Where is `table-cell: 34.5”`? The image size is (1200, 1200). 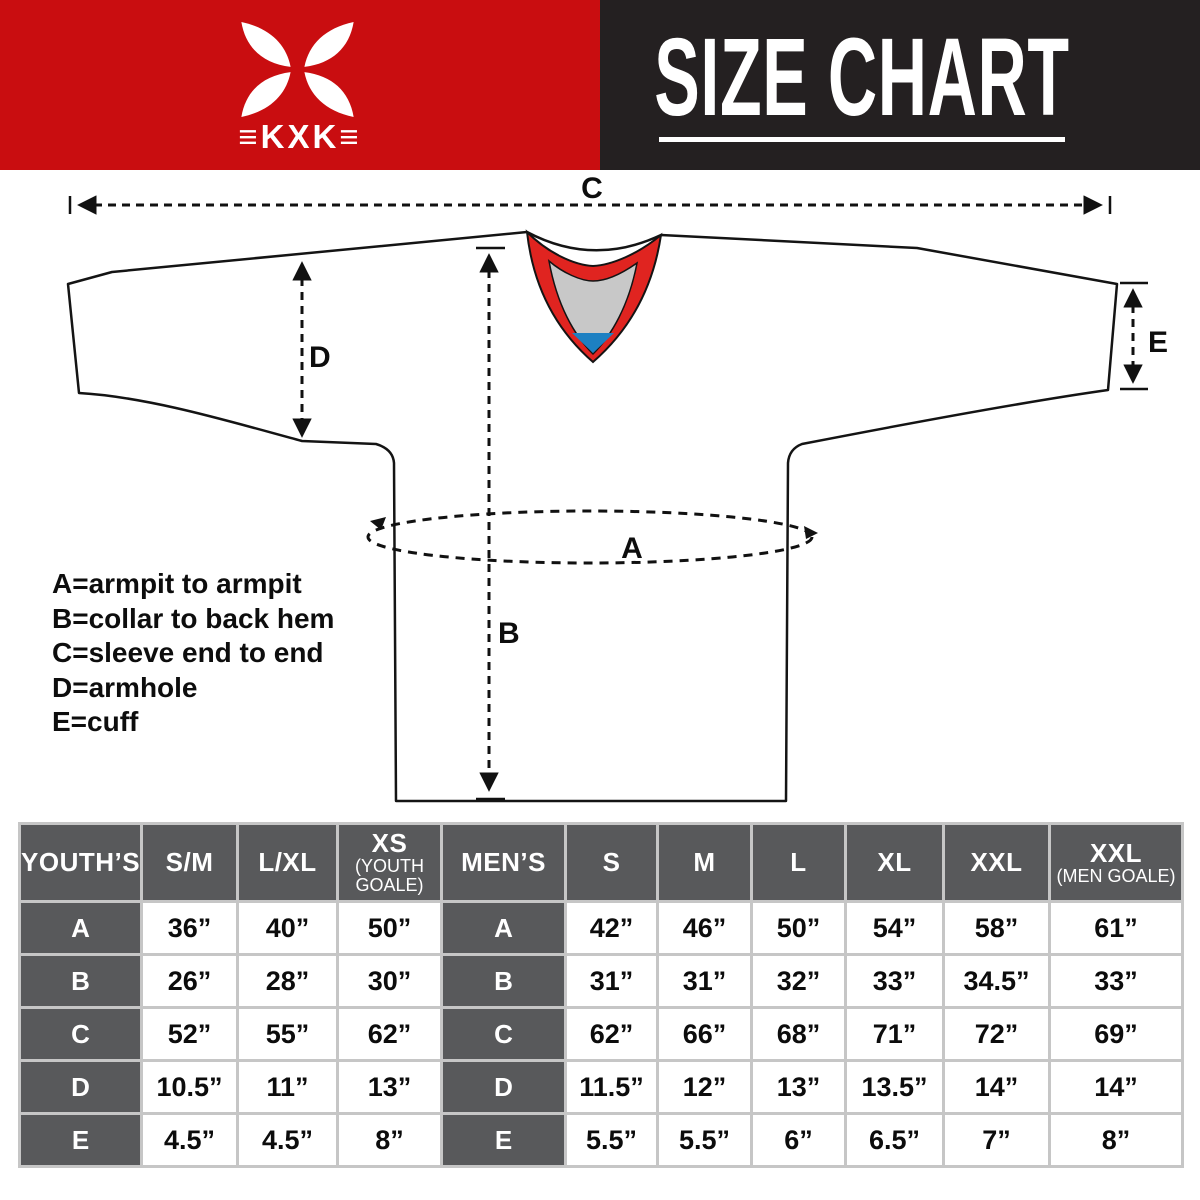
table-cell: 34.5” is located at coordinates (996, 981).